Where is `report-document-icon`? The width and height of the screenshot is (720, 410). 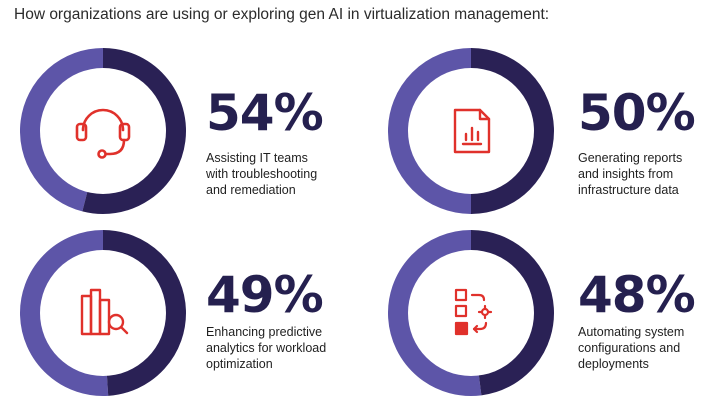
report-document-icon is located at coordinates (472, 131).